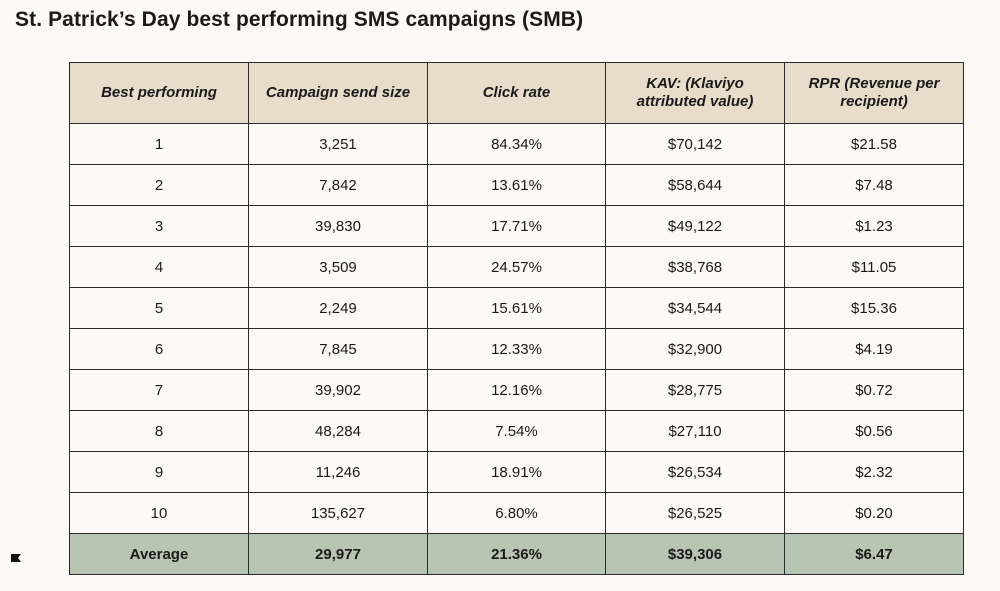  I want to click on send-size-cell: 7,845, so click(338, 349).